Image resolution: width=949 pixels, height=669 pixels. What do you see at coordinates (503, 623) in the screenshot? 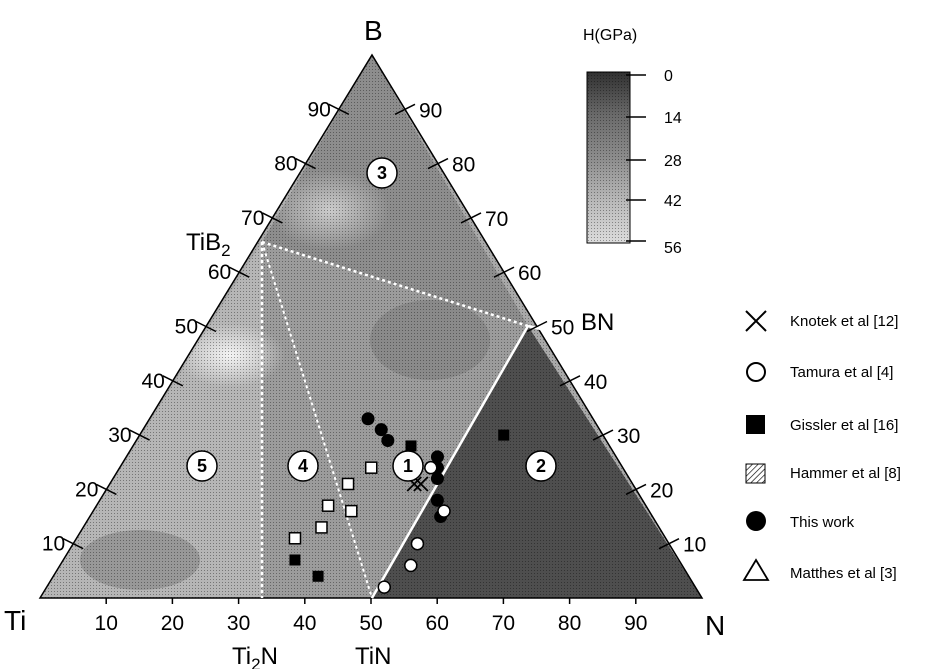
I see `tick-label-bottom-7: 70` at bounding box center [503, 623].